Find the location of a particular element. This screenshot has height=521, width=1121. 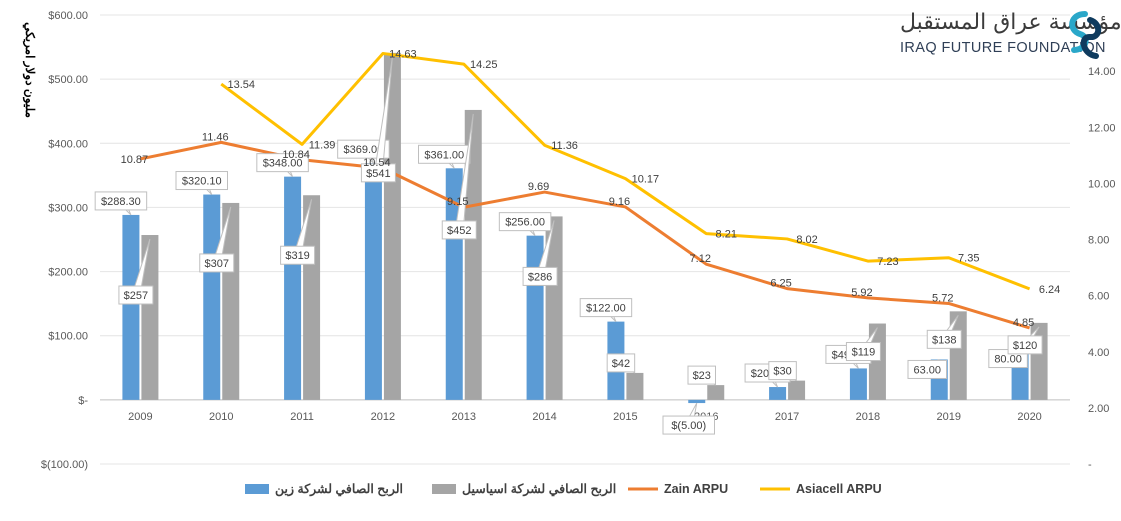

zain-arpu-label: 9.69 is located at coordinates (538, 187).